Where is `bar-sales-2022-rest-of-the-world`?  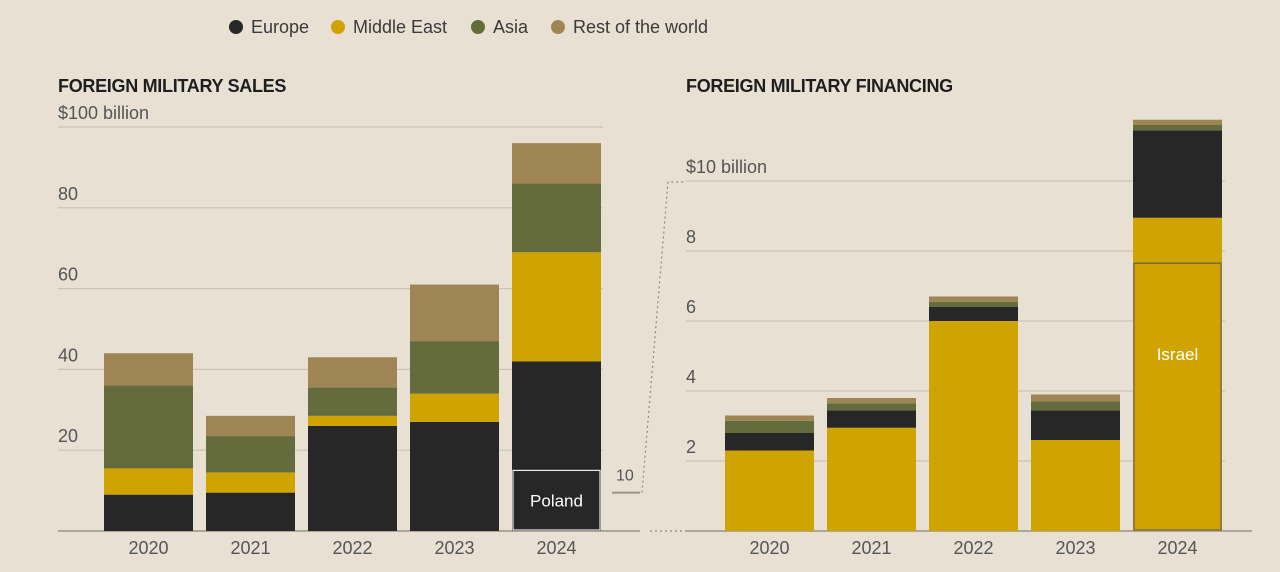 bar-sales-2022-rest-of-the-world is located at coordinates (352, 372).